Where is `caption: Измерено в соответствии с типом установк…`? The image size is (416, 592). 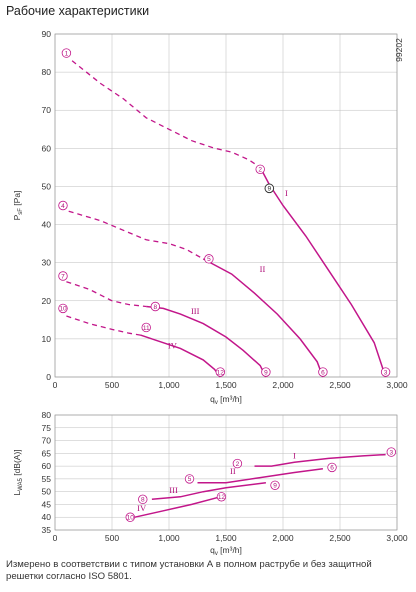
caption: Измерено в соответствии с типом установк… is located at coordinates (189, 570).